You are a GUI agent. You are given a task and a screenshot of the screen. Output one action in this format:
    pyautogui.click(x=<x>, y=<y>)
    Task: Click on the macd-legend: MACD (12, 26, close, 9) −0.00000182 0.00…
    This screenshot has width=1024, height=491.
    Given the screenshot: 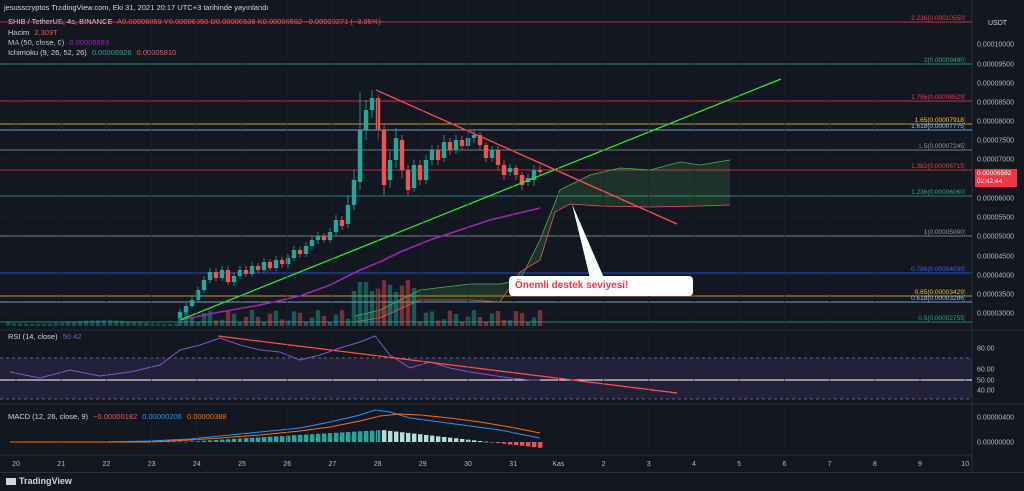 What is the action you would take?
    pyautogui.click(x=119, y=416)
    